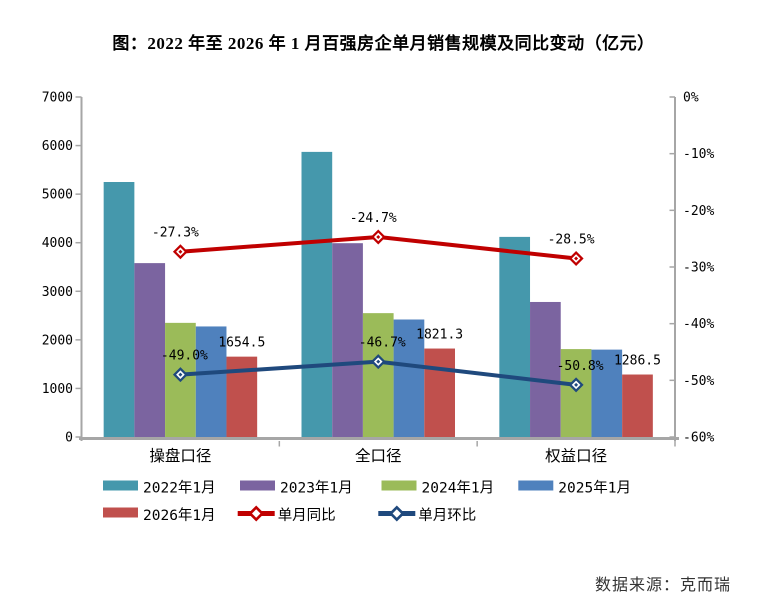 The height and width of the screenshot is (610, 767). I want to click on legend-label: 单月同比, so click(307, 515).